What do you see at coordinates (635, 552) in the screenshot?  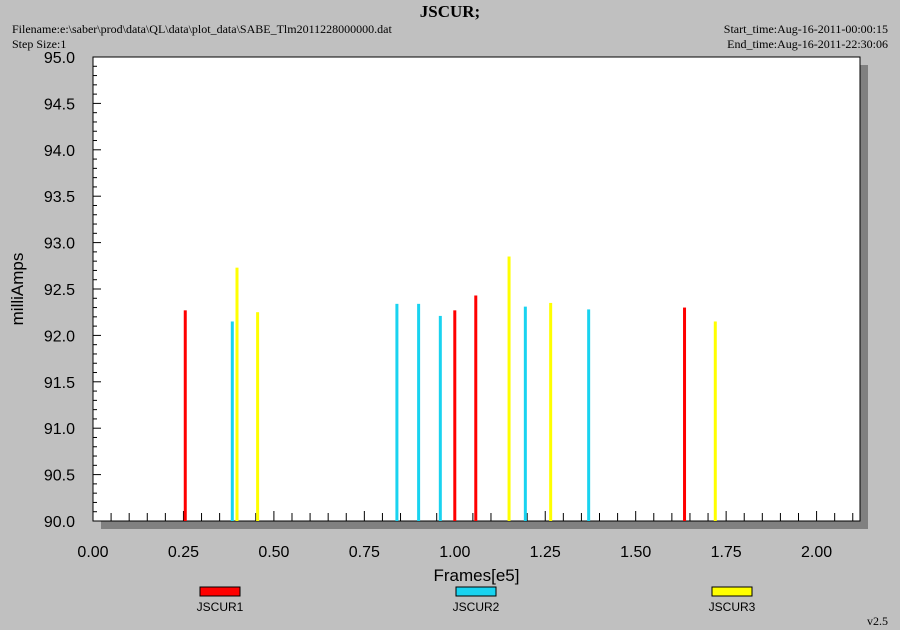 I see `x-tick-label: 1.50` at bounding box center [635, 552].